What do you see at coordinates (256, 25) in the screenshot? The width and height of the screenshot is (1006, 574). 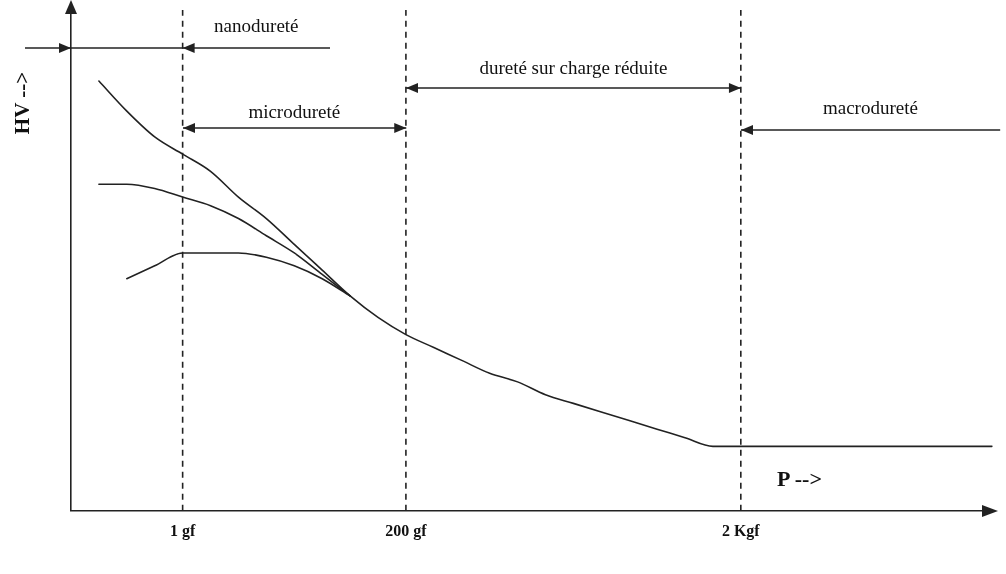 I see `text: nanodureté` at bounding box center [256, 25].